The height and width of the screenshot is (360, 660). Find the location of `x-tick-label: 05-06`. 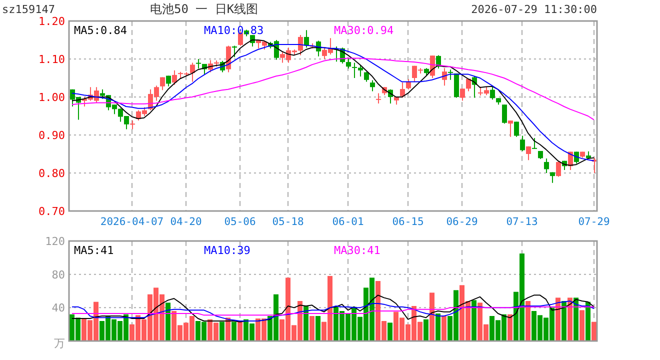

x-tick-label: 05-06 is located at coordinates (240, 222).